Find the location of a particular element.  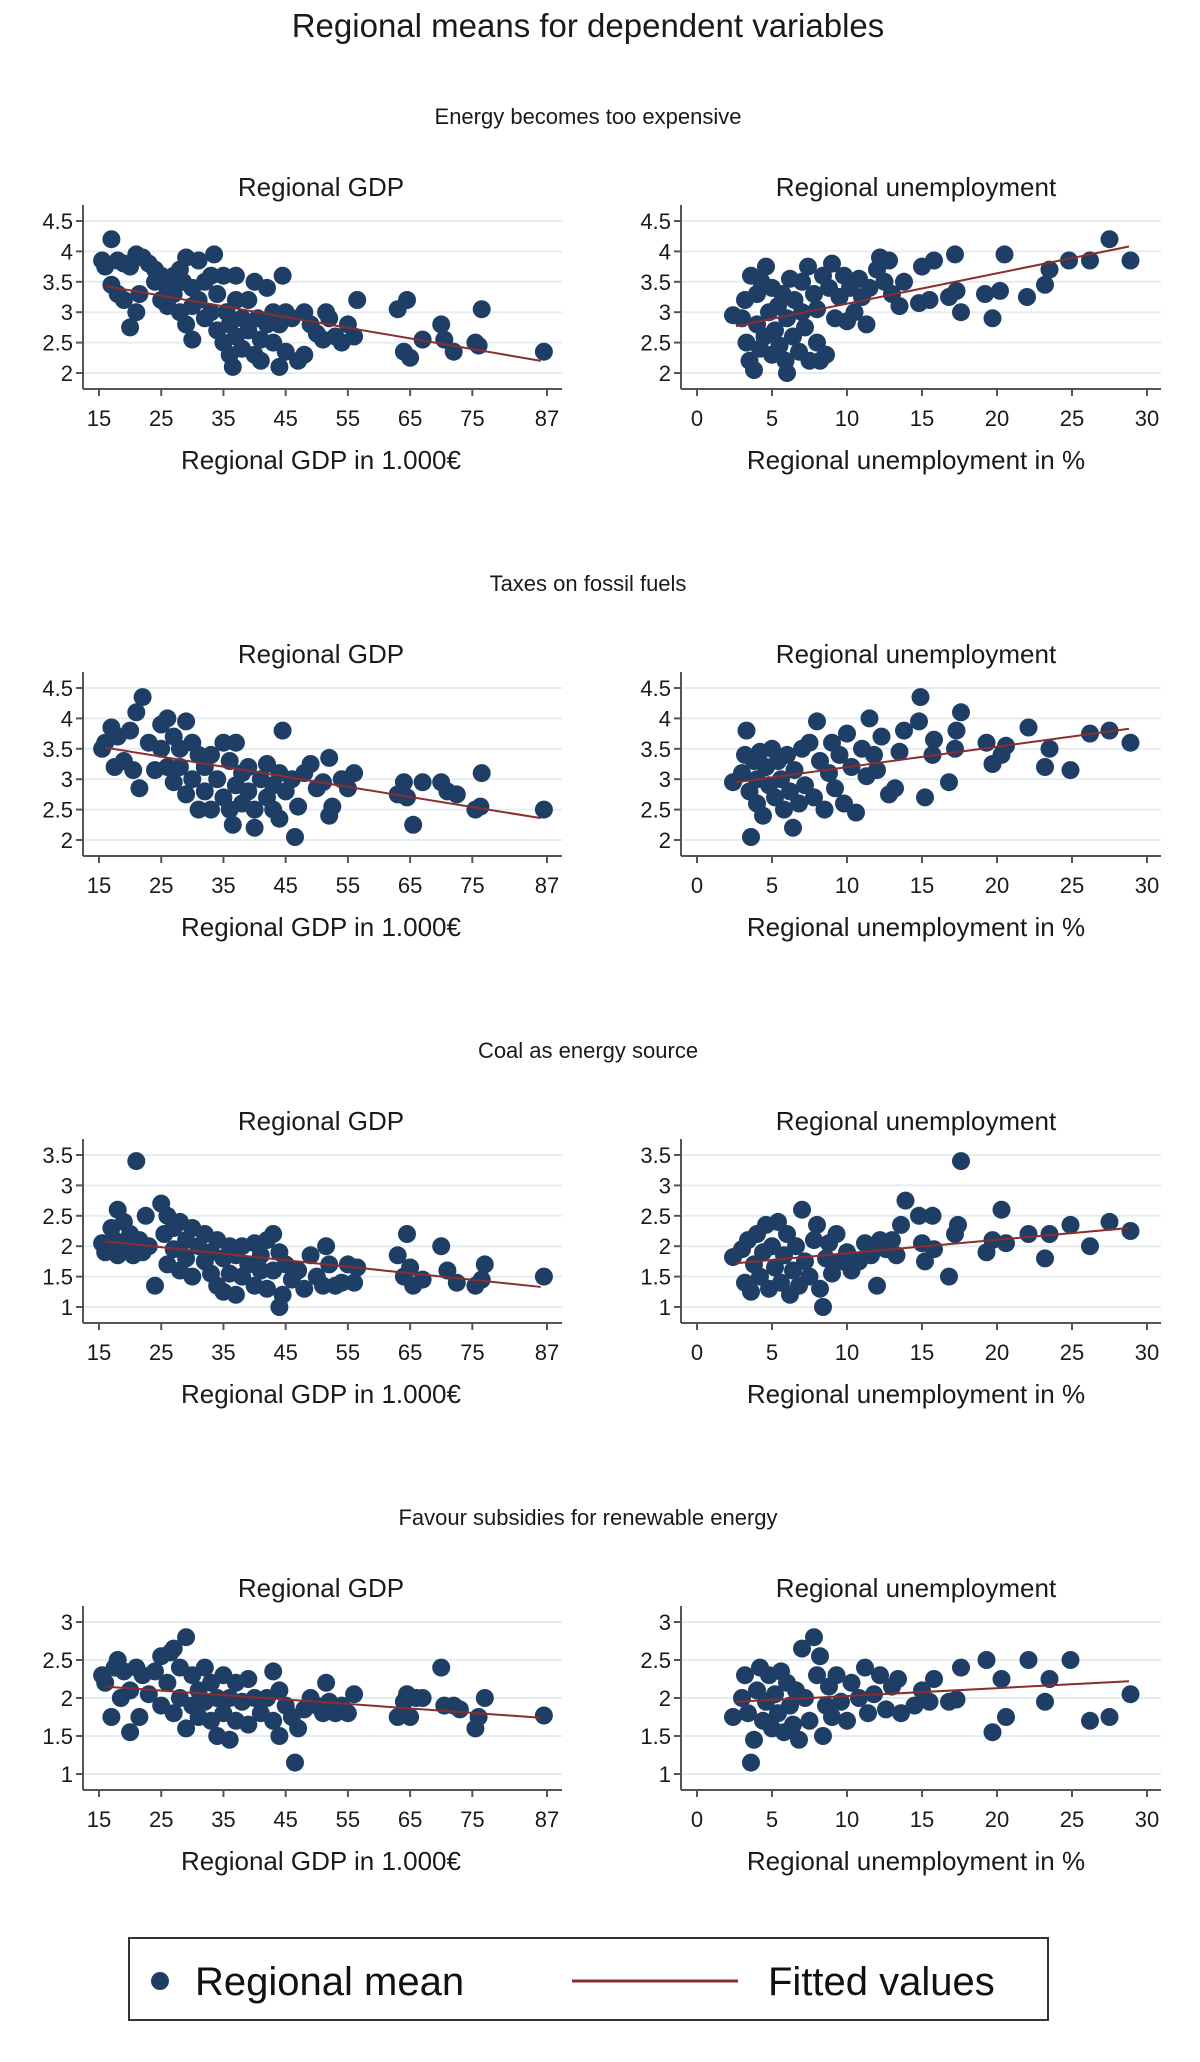

panel-title: Regional unemployment is located at coordinates (916, 187).